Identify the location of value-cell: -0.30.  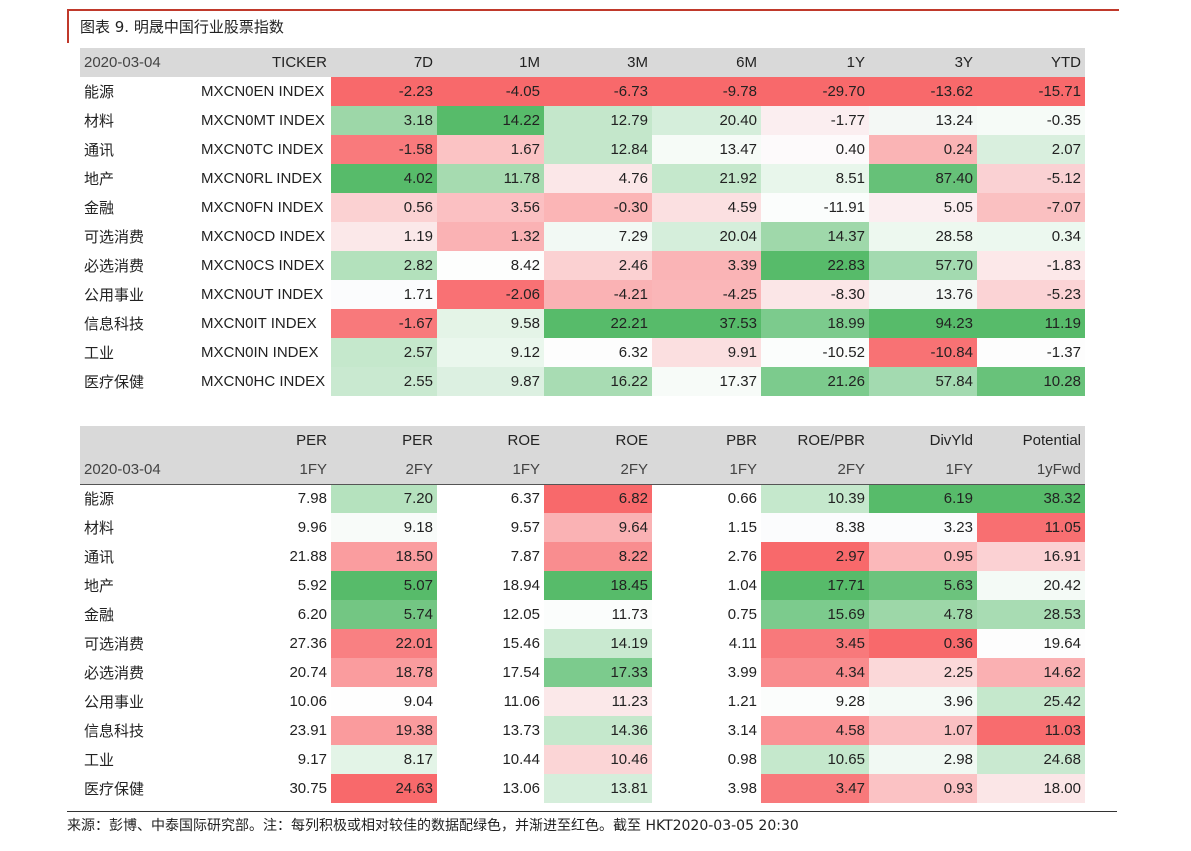
(598, 207).